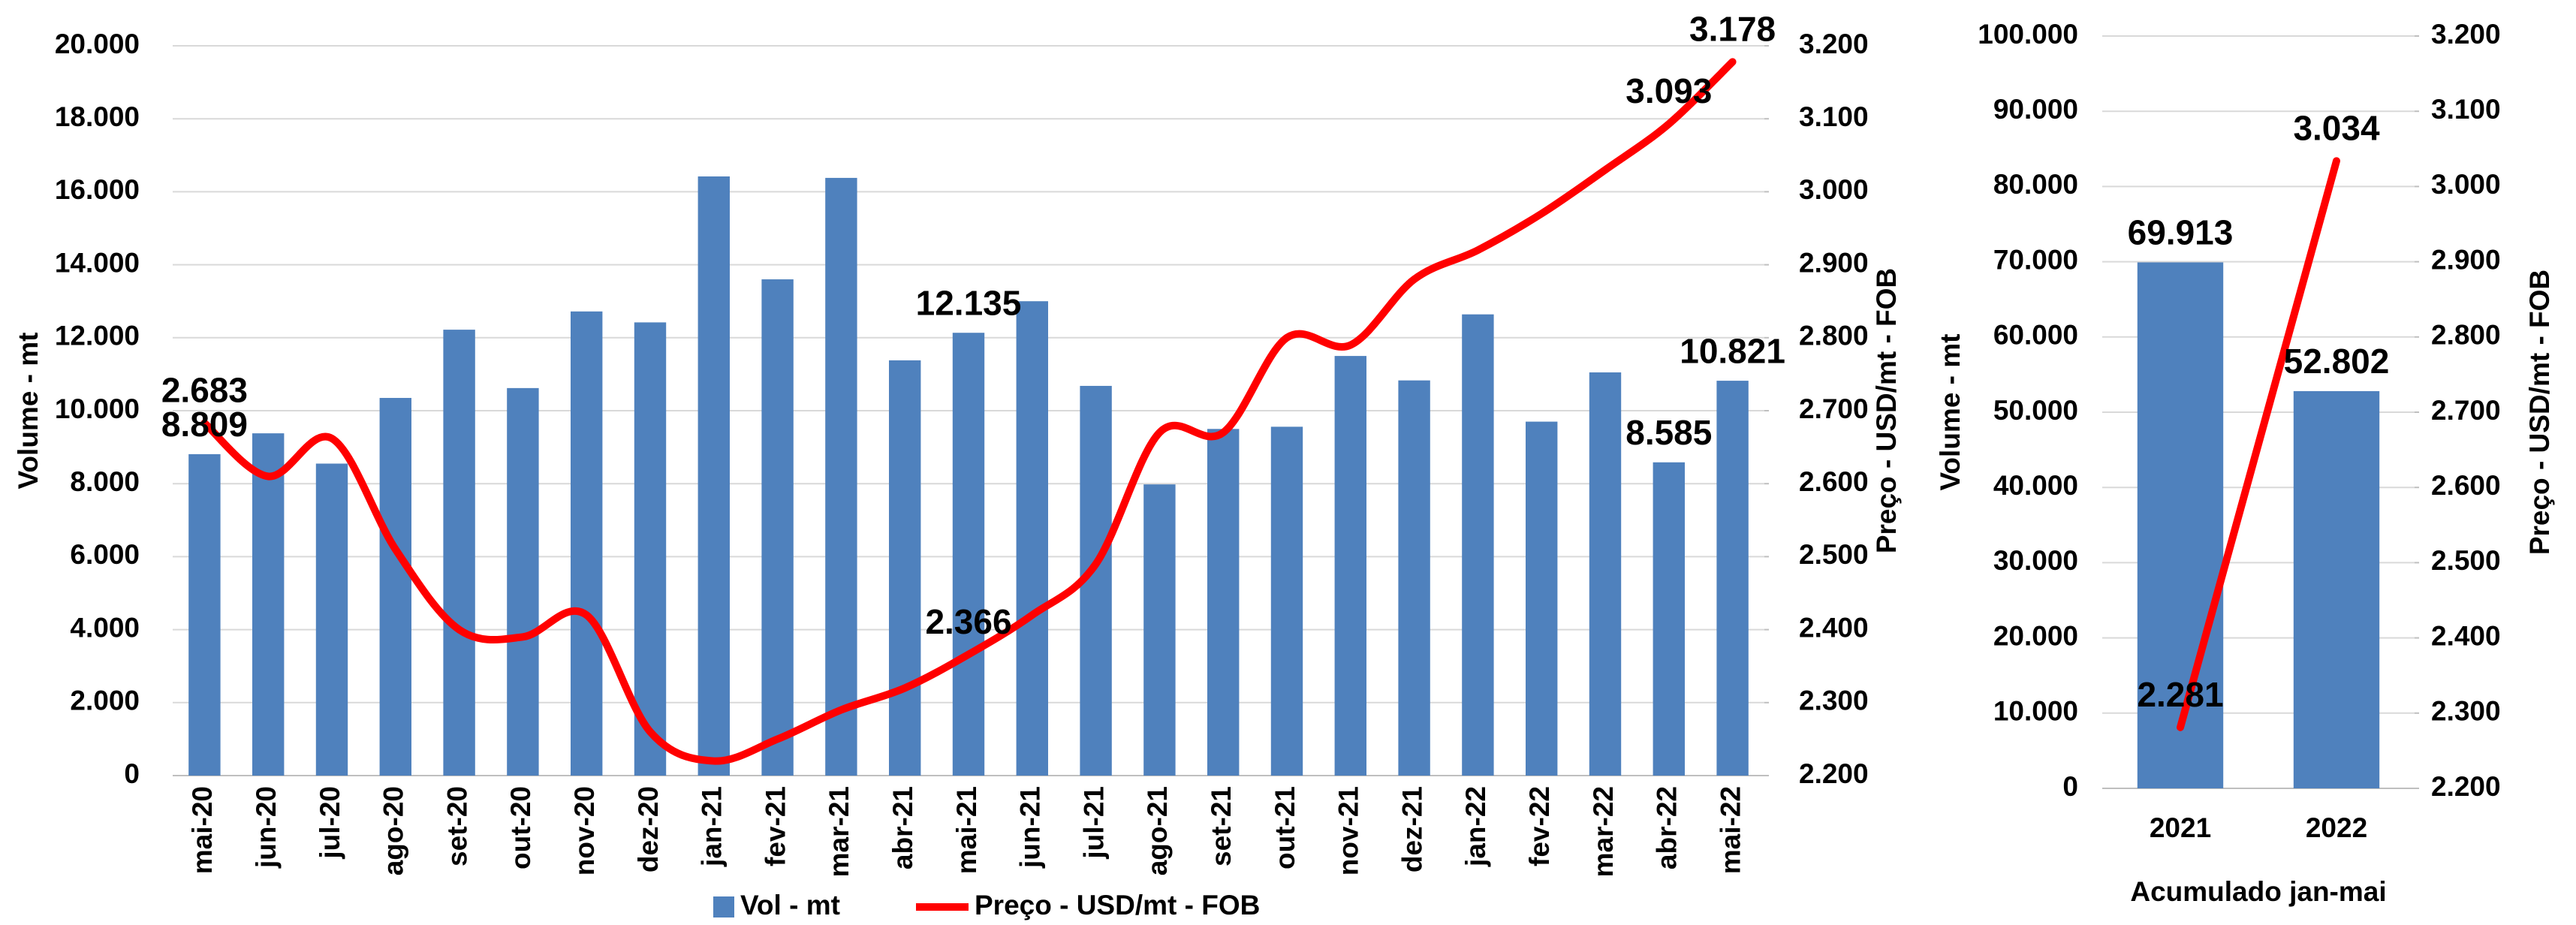 This screenshot has width=2576, height=925. Describe the element at coordinates (776, 826) in the screenshot. I see `x-tick-label: fev-21` at that location.